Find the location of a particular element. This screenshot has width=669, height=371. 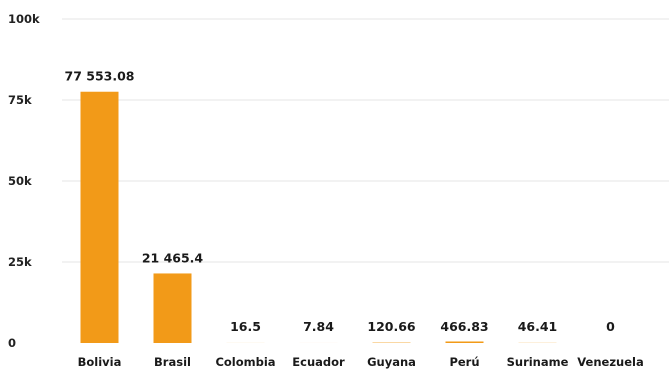

y-tick-label: 25k is located at coordinates (20, 262).